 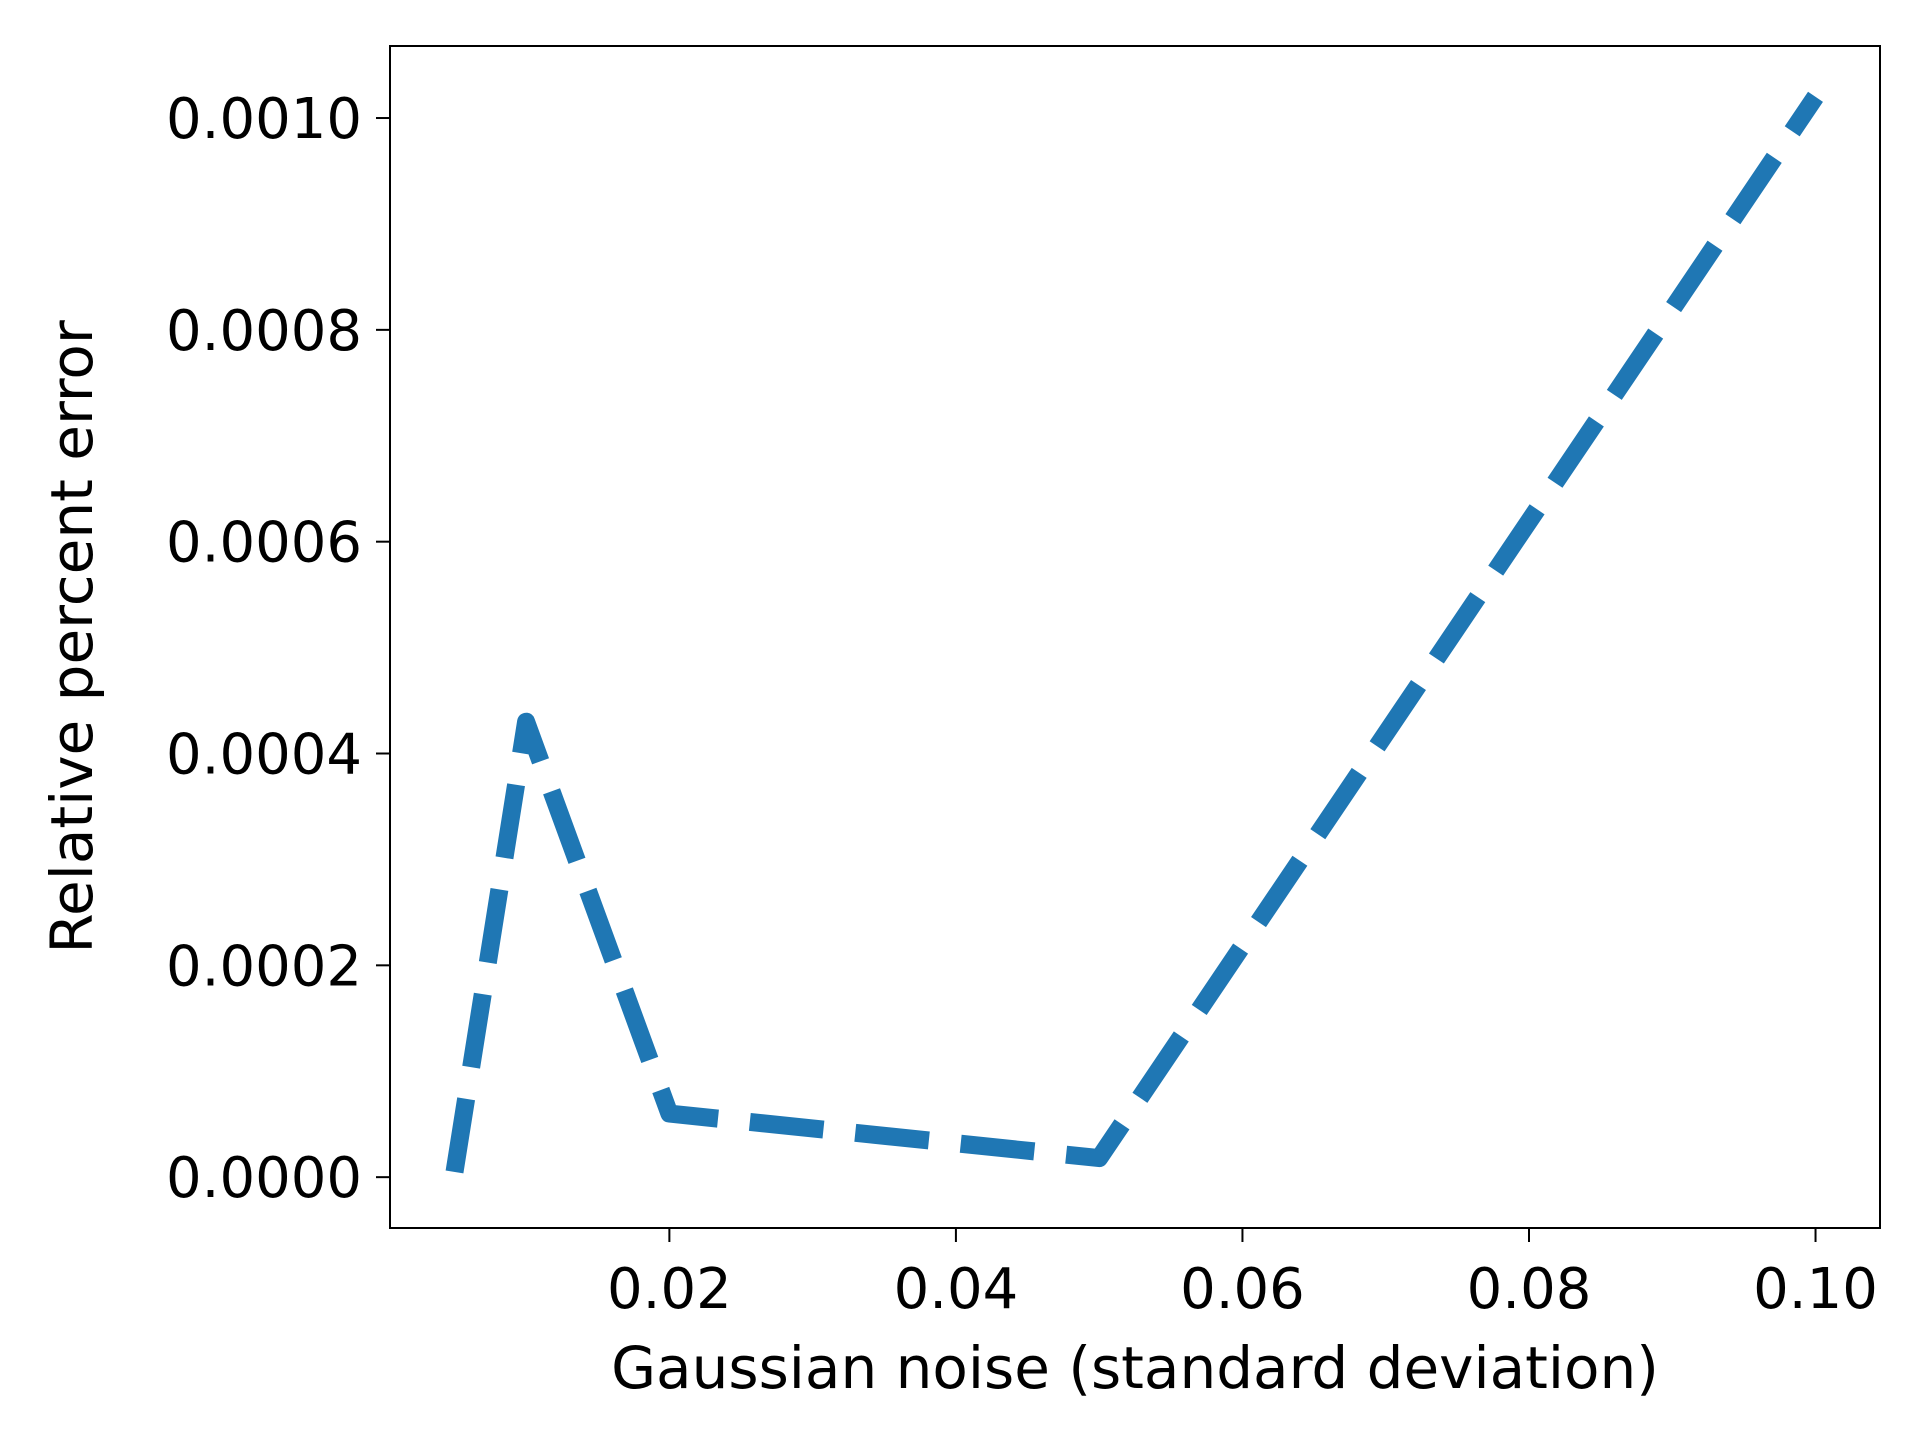 I want to click on x-tick-label: 0.06, so click(x=1242, y=1289).